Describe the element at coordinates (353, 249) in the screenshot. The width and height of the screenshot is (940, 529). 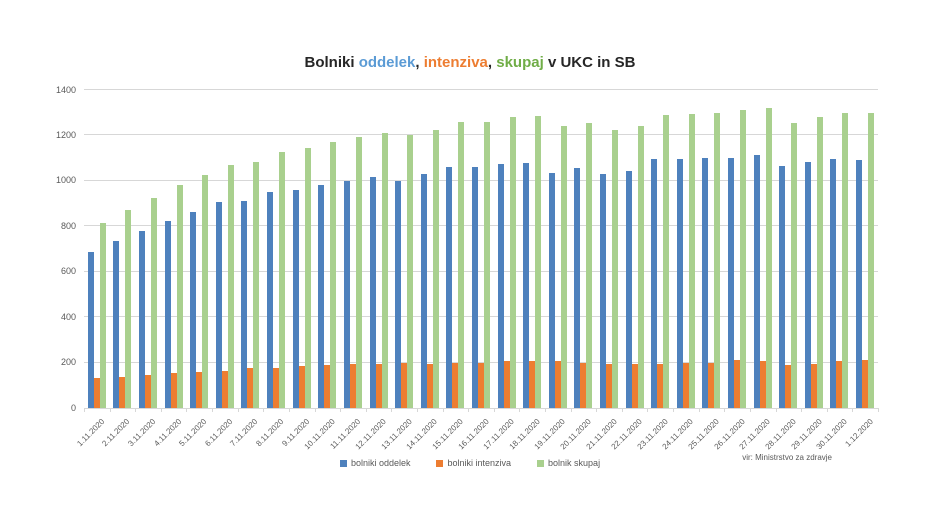
I see `bar-group-11.11.2020` at that location.